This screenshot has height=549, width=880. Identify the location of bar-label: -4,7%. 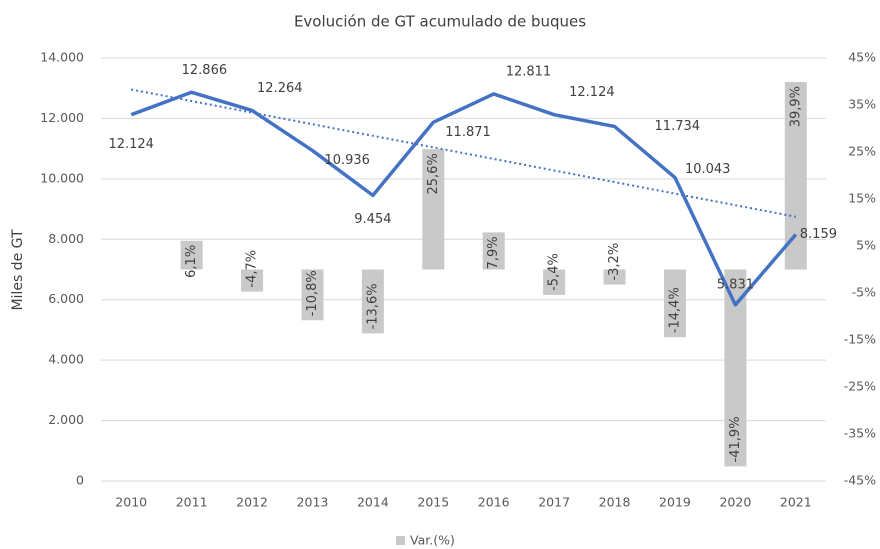
(252, 269).